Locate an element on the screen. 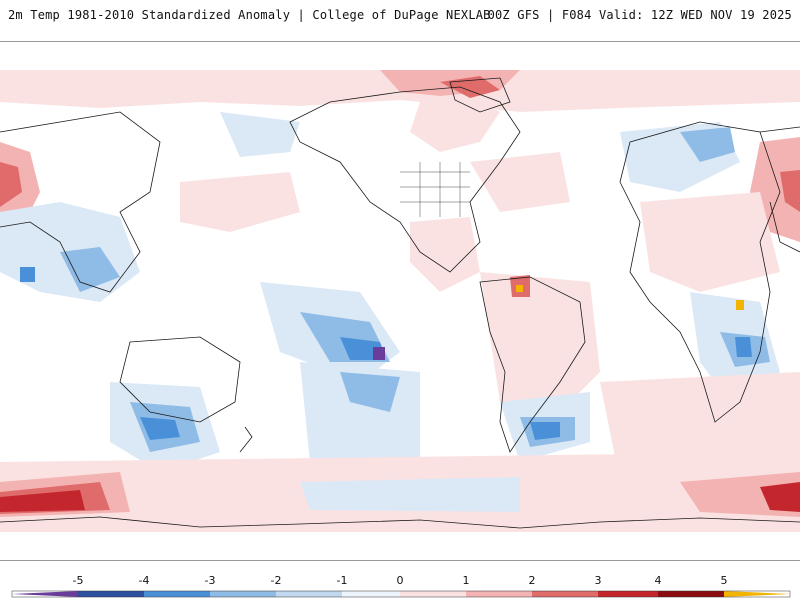  colorbar-seg-neg1 is located at coordinates (371, 594).